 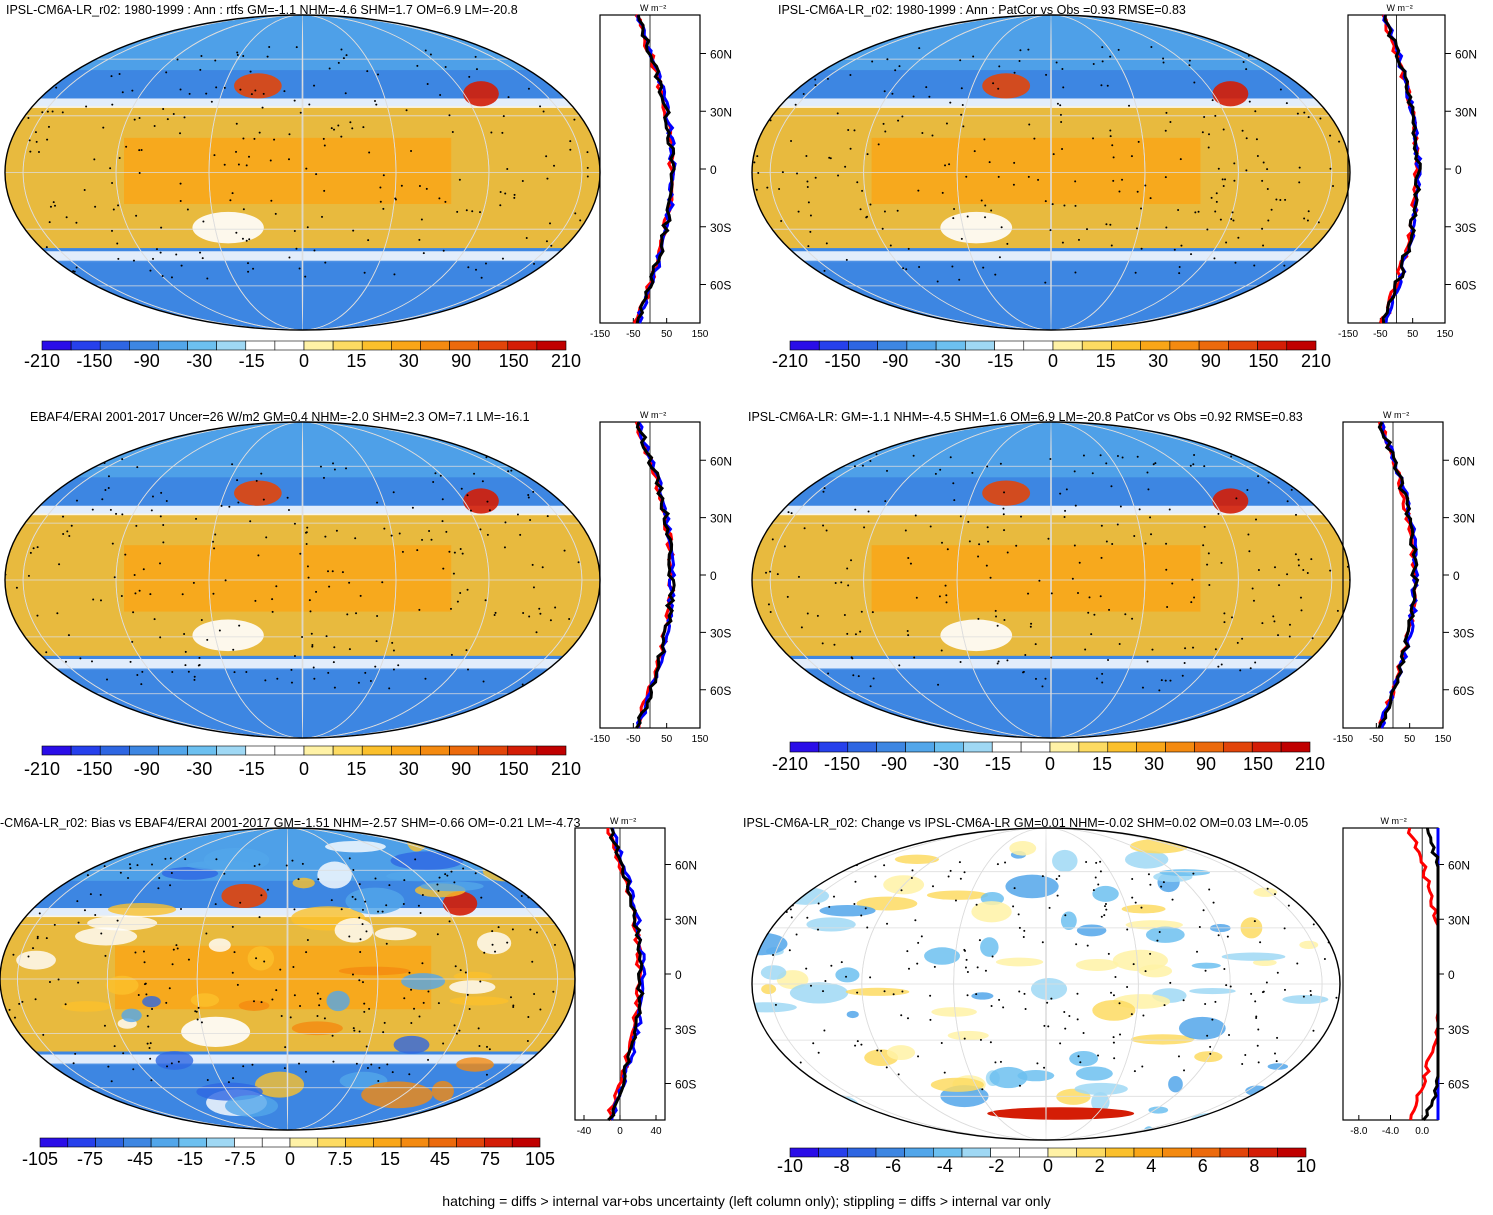 What do you see at coordinates (1306, 1166) in the screenshot?
I see `colorbar-label: 10` at bounding box center [1306, 1166].